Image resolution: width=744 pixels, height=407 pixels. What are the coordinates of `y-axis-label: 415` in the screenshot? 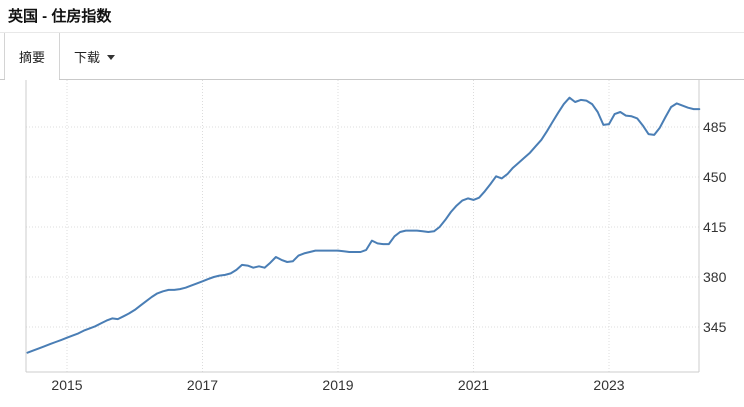 It's located at (715, 227).